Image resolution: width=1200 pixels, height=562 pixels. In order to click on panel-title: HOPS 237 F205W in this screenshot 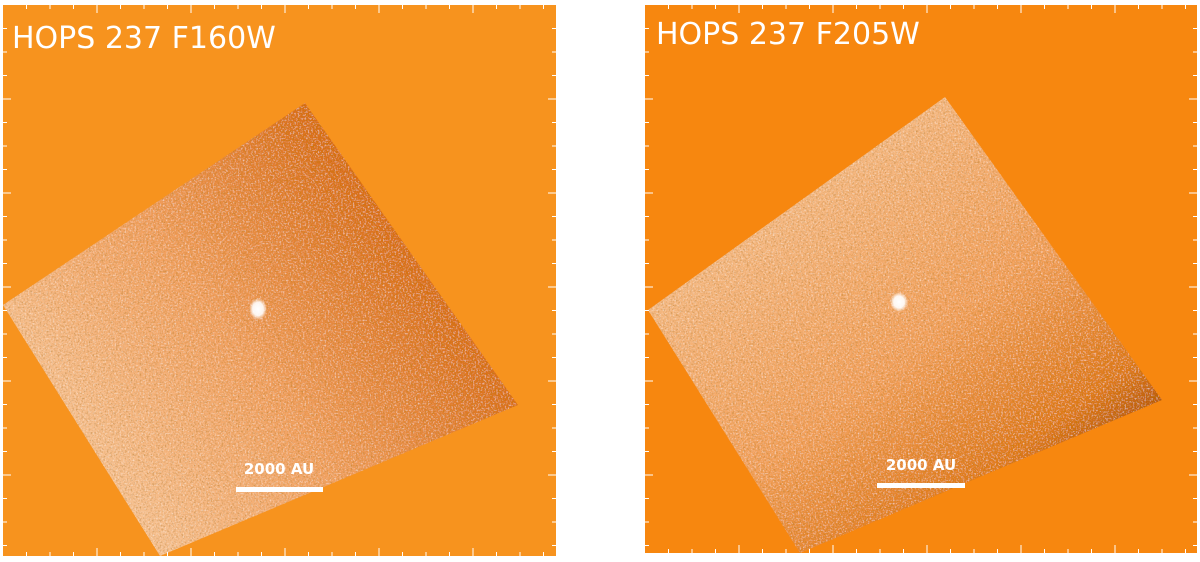, I will do `click(788, 34)`.